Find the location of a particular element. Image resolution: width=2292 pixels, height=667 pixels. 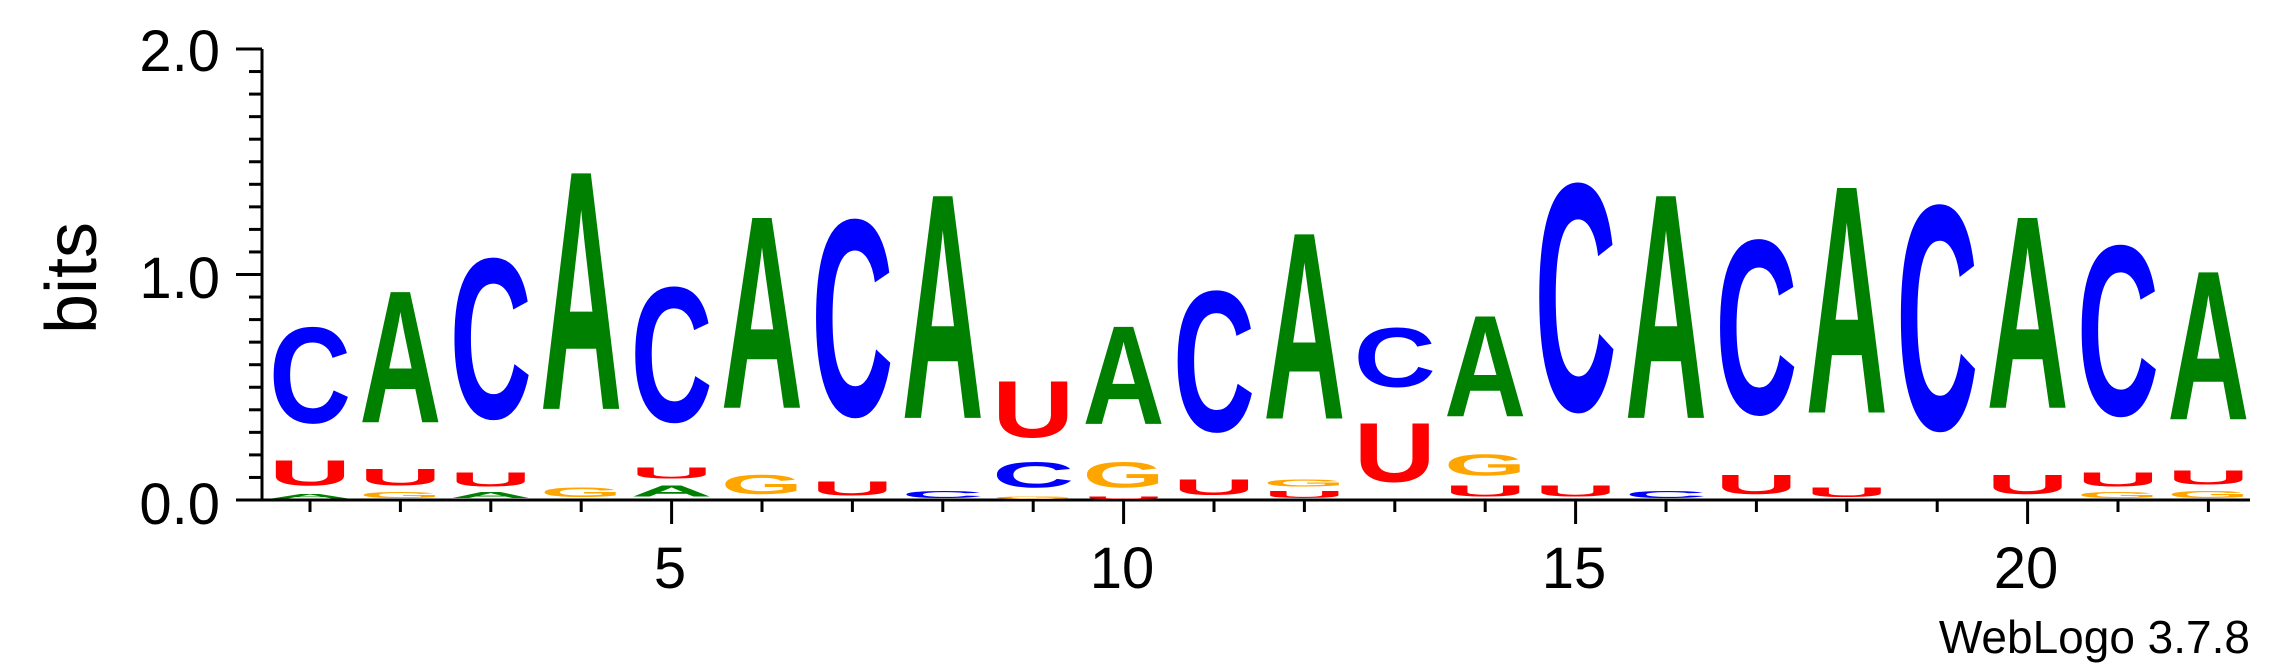

logo-letter-pos12-A: A is located at coordinates (1304, 325).